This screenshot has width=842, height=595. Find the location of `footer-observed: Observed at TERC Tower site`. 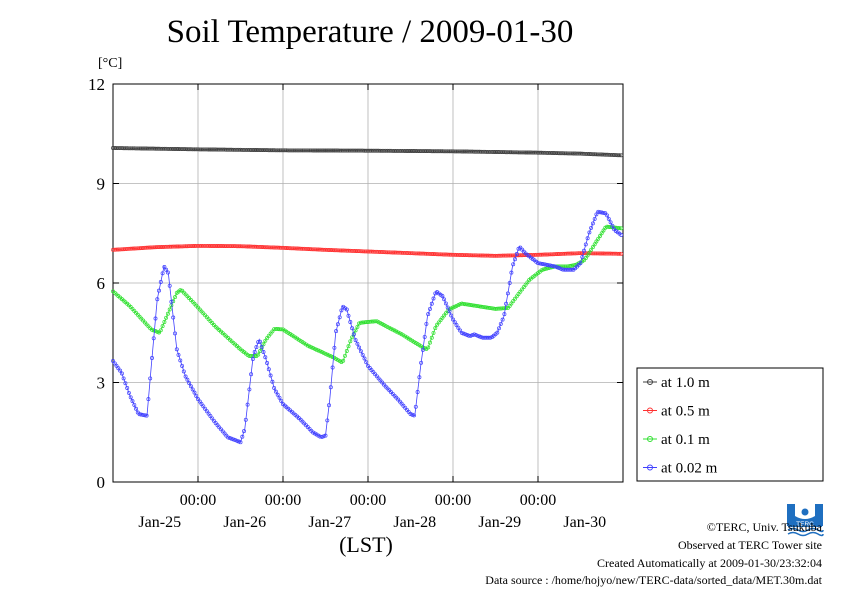

footer-observed: Observed at TERC Tower site is located at coordinates (749, 545).